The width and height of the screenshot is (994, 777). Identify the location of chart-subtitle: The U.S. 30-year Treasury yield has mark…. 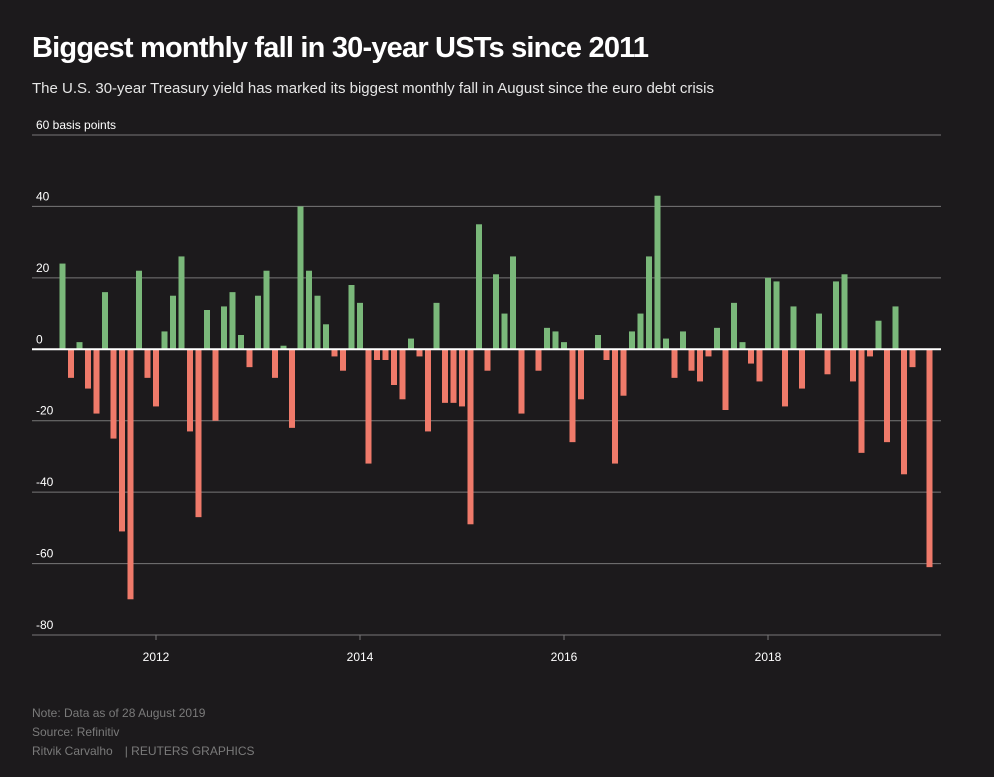
(373, 88).